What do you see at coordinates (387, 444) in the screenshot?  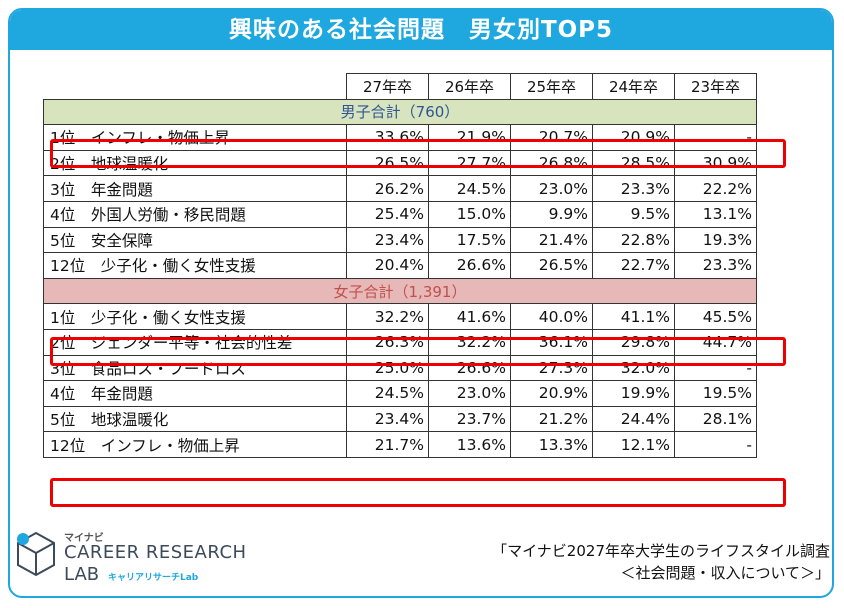 I see `value-cell: 21.7%` at bounding box center [387, 444].